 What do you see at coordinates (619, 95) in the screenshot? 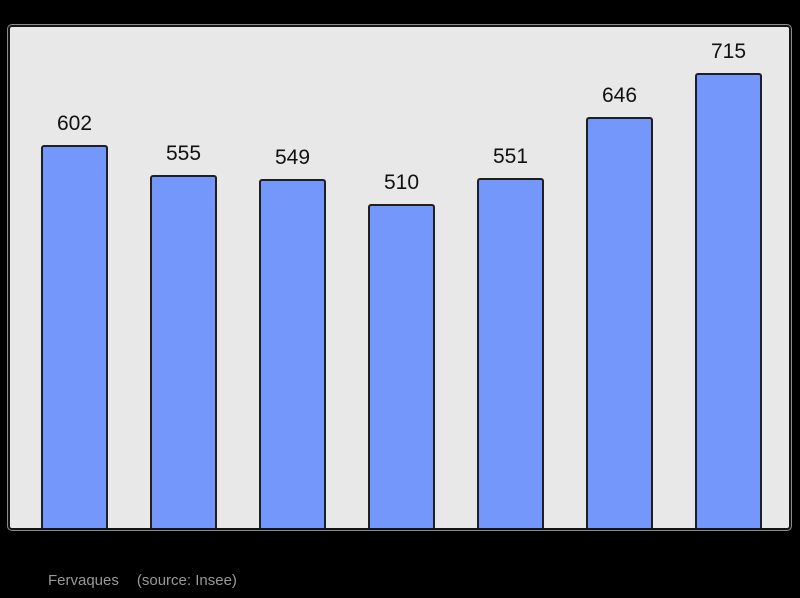
I see `bar-value-label: 646` at bounding box center [619, 95].